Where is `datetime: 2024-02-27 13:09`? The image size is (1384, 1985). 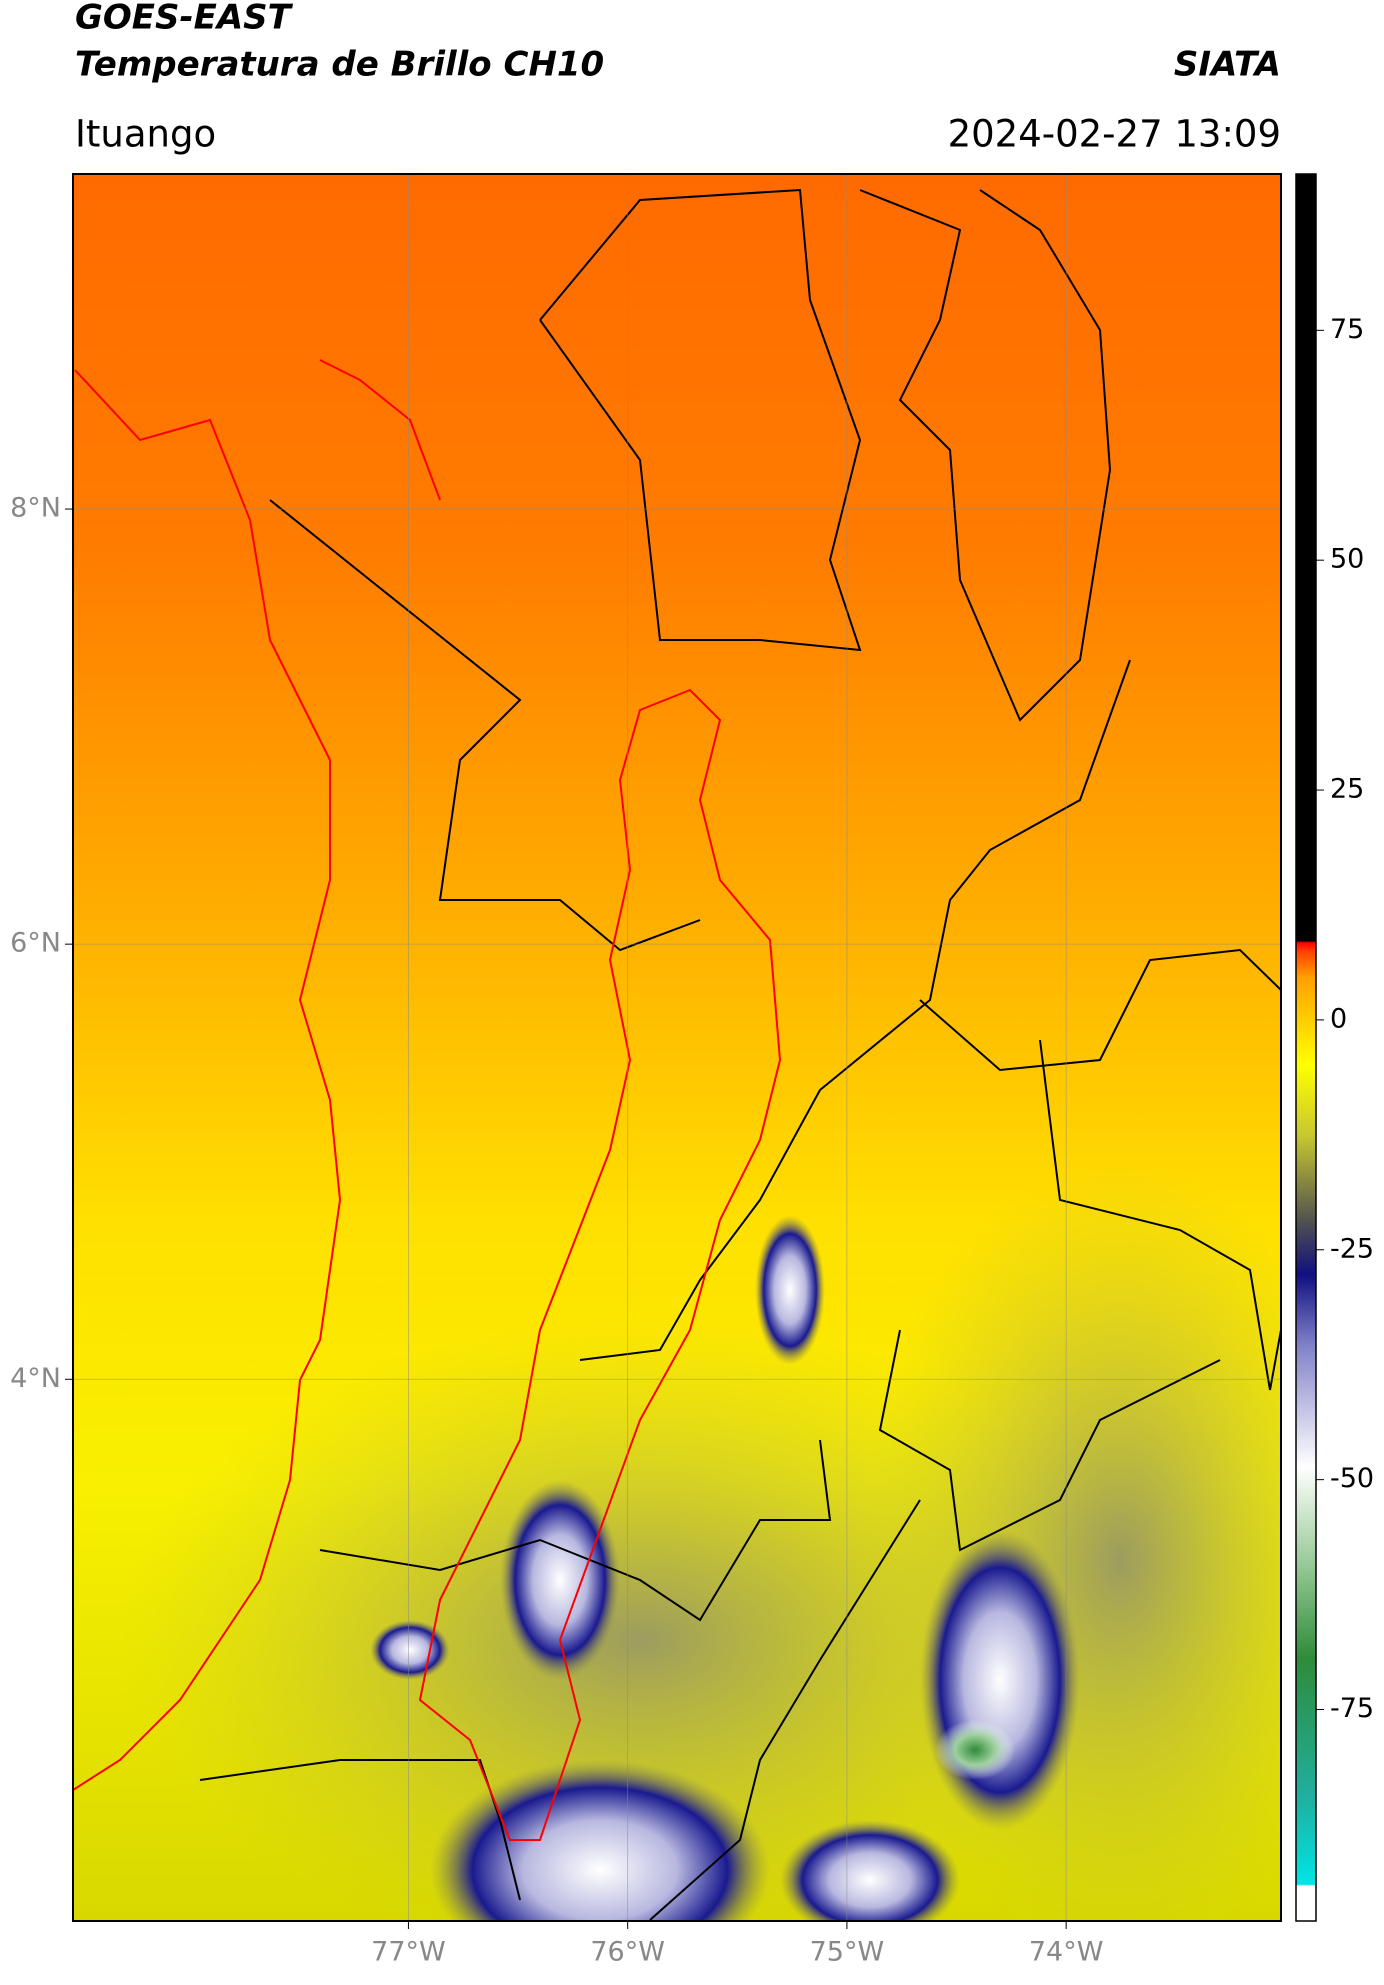 datetime: 2024-02-27 13:09 is located at coordinates (1114, 134).